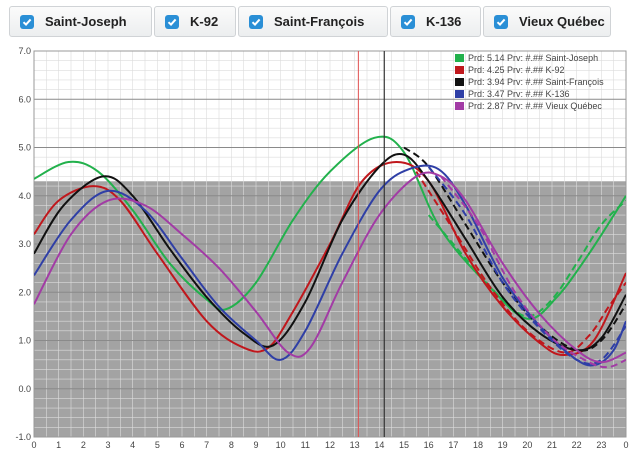  What do you see at coordinates (281, 445) in the screenshot?
I see `x-tick-label: 10` at bounding box center [281, 445].